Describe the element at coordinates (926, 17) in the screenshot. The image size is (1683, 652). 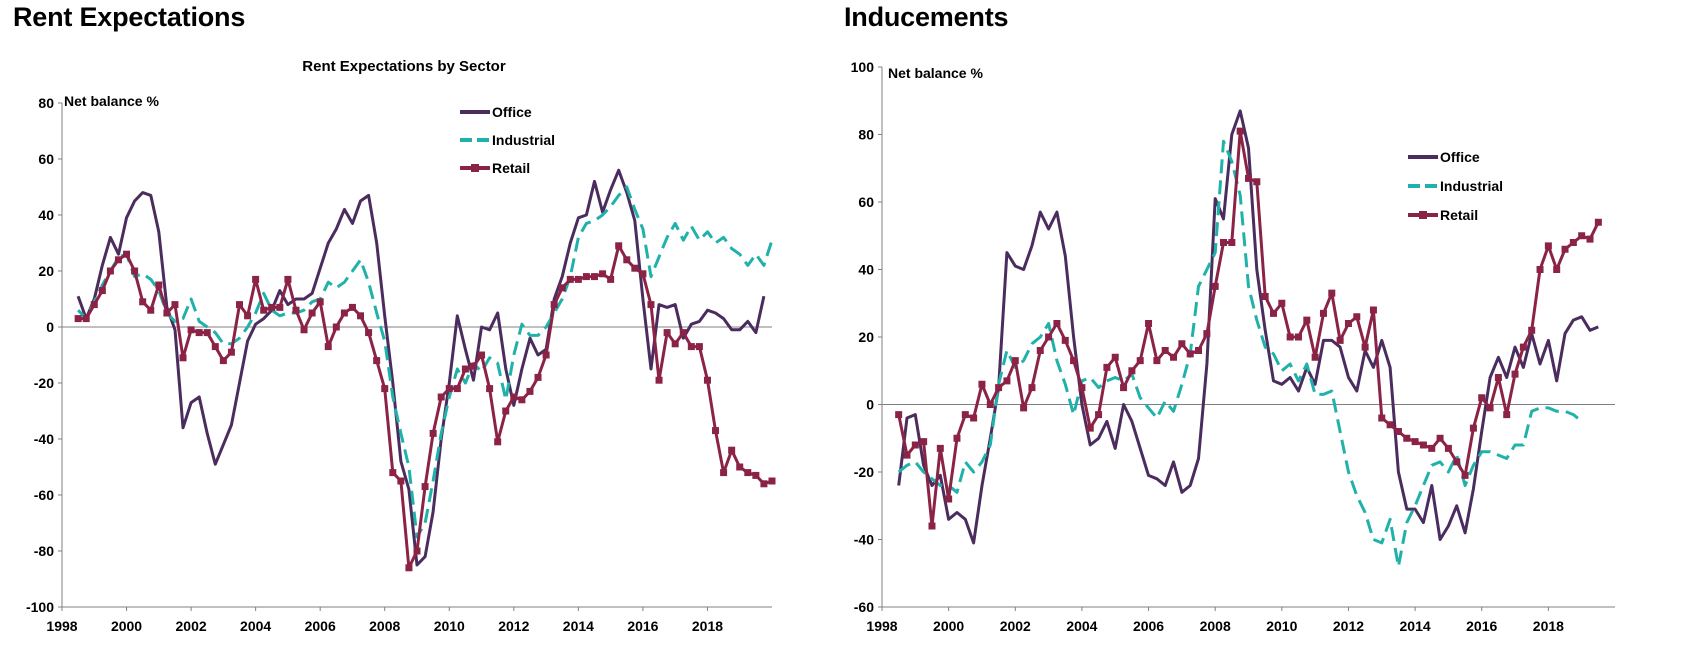
I see `panel-heading: Inducements` at that location.